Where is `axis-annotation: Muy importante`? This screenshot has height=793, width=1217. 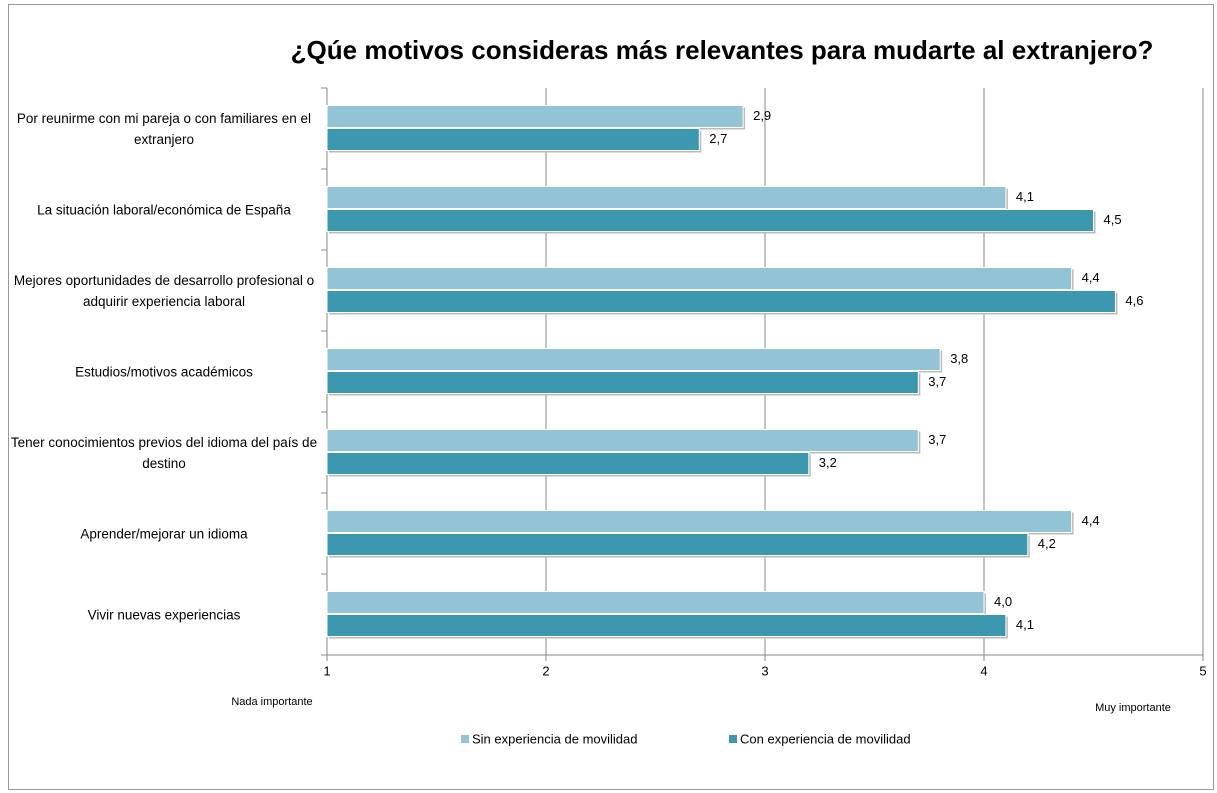 axis-annotation: Muy importante is located at coordinates (1133, 708).